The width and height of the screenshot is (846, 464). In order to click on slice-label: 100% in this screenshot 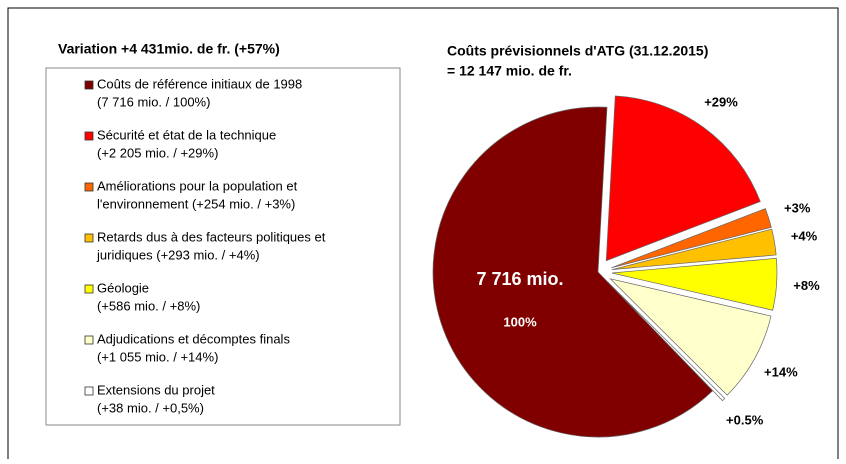, I will do `click(520, 321)`.